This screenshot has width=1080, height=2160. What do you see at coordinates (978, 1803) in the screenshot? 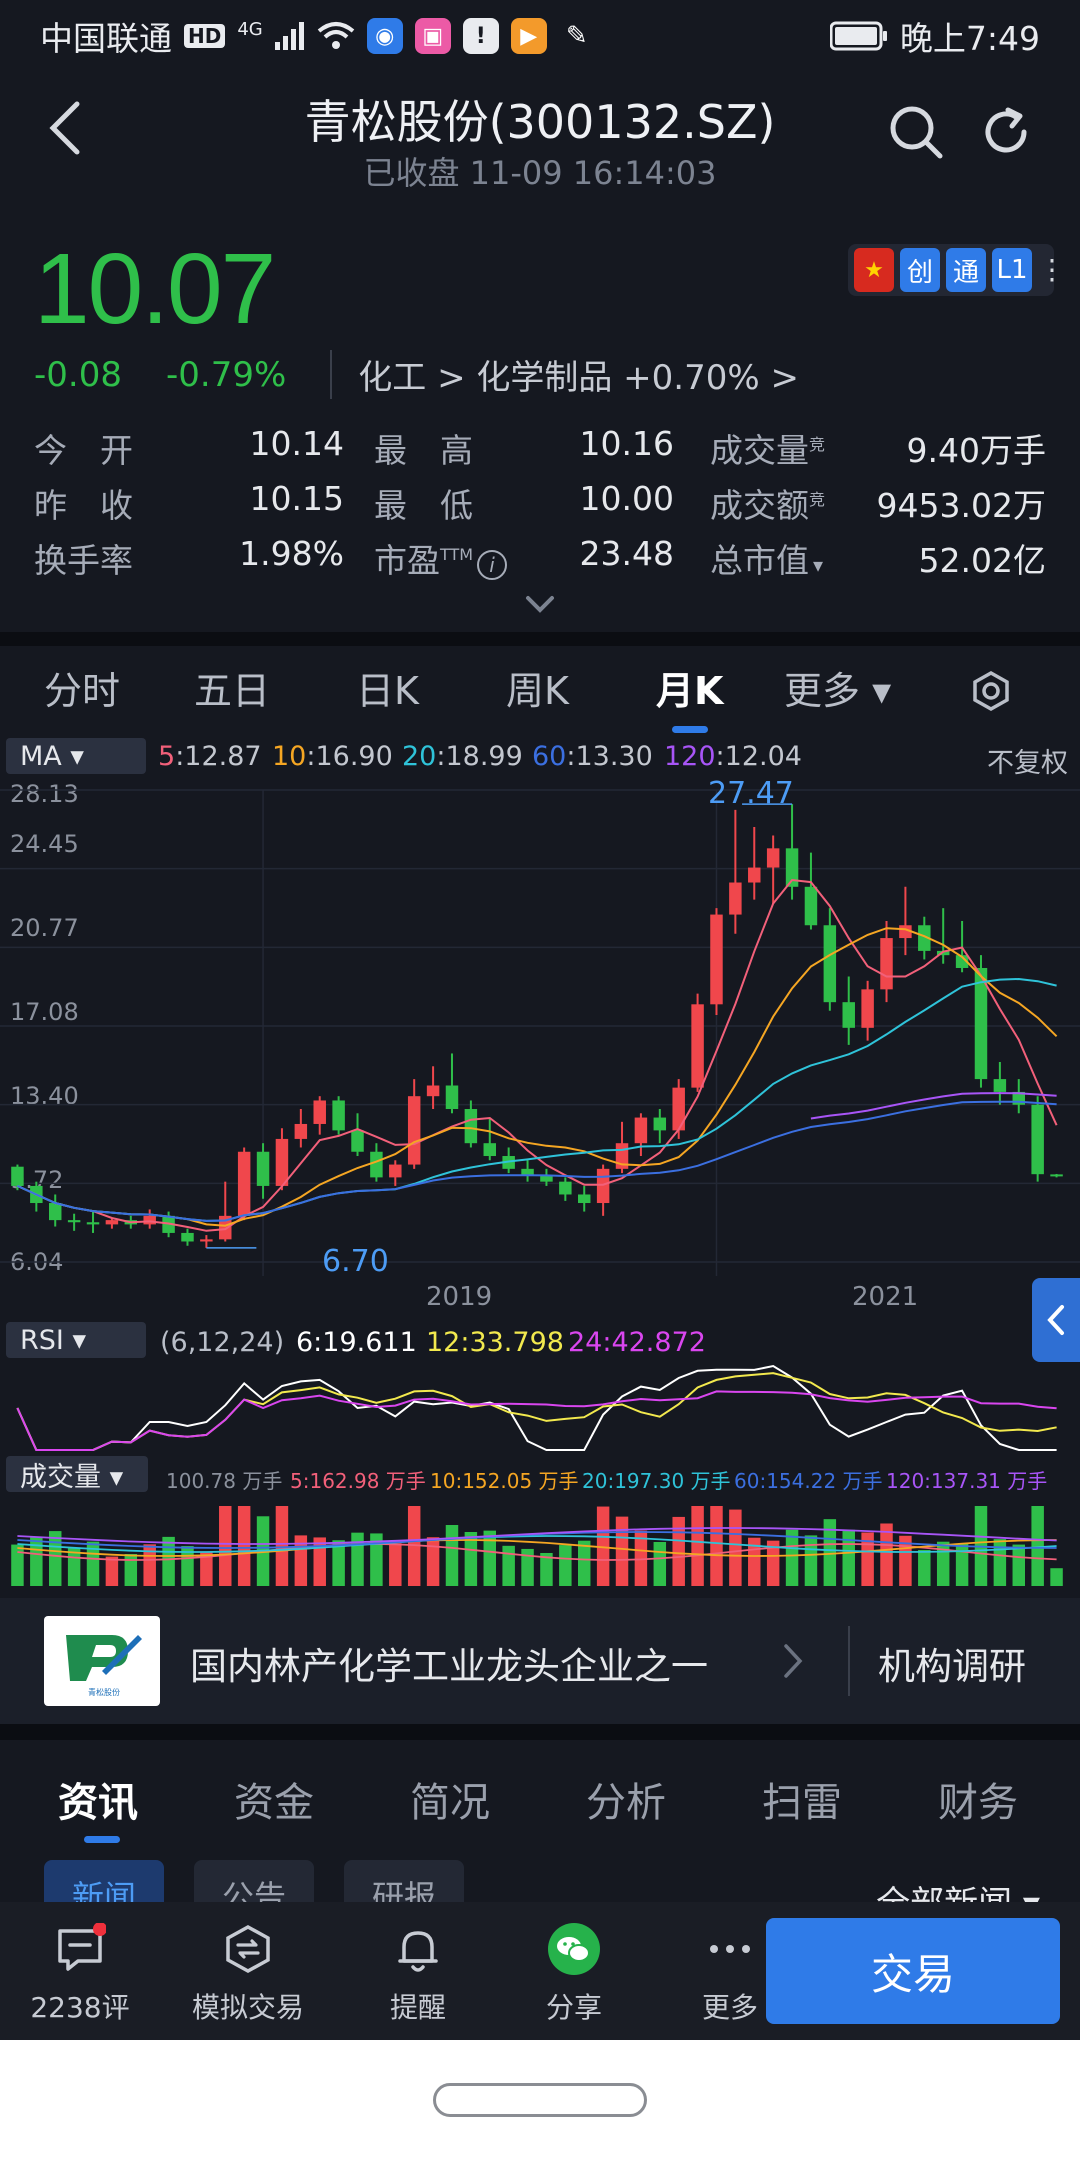
I see `tab-financials: 财务` at bounding box center [978, 1803].